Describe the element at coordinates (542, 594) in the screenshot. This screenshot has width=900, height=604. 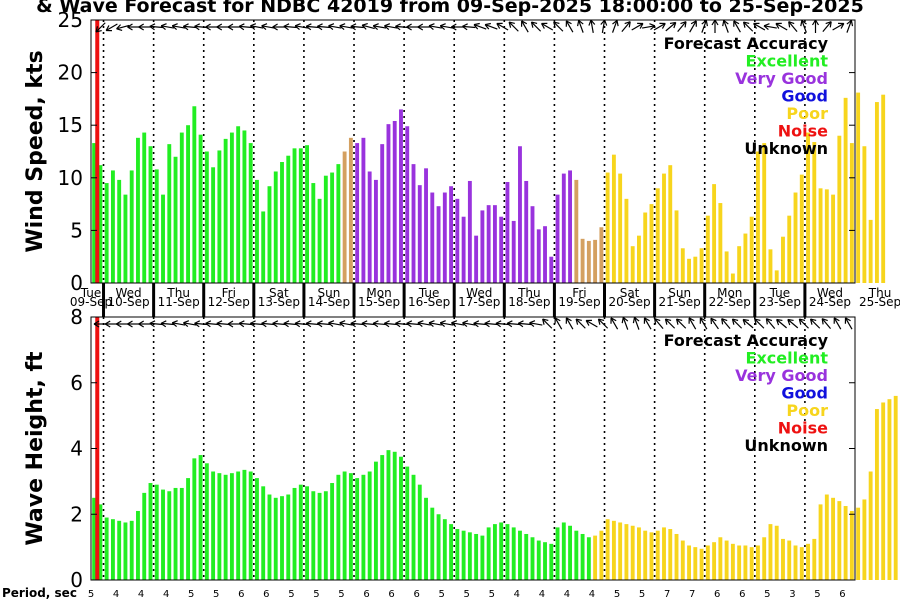
I see `period-value: 4` at that location.